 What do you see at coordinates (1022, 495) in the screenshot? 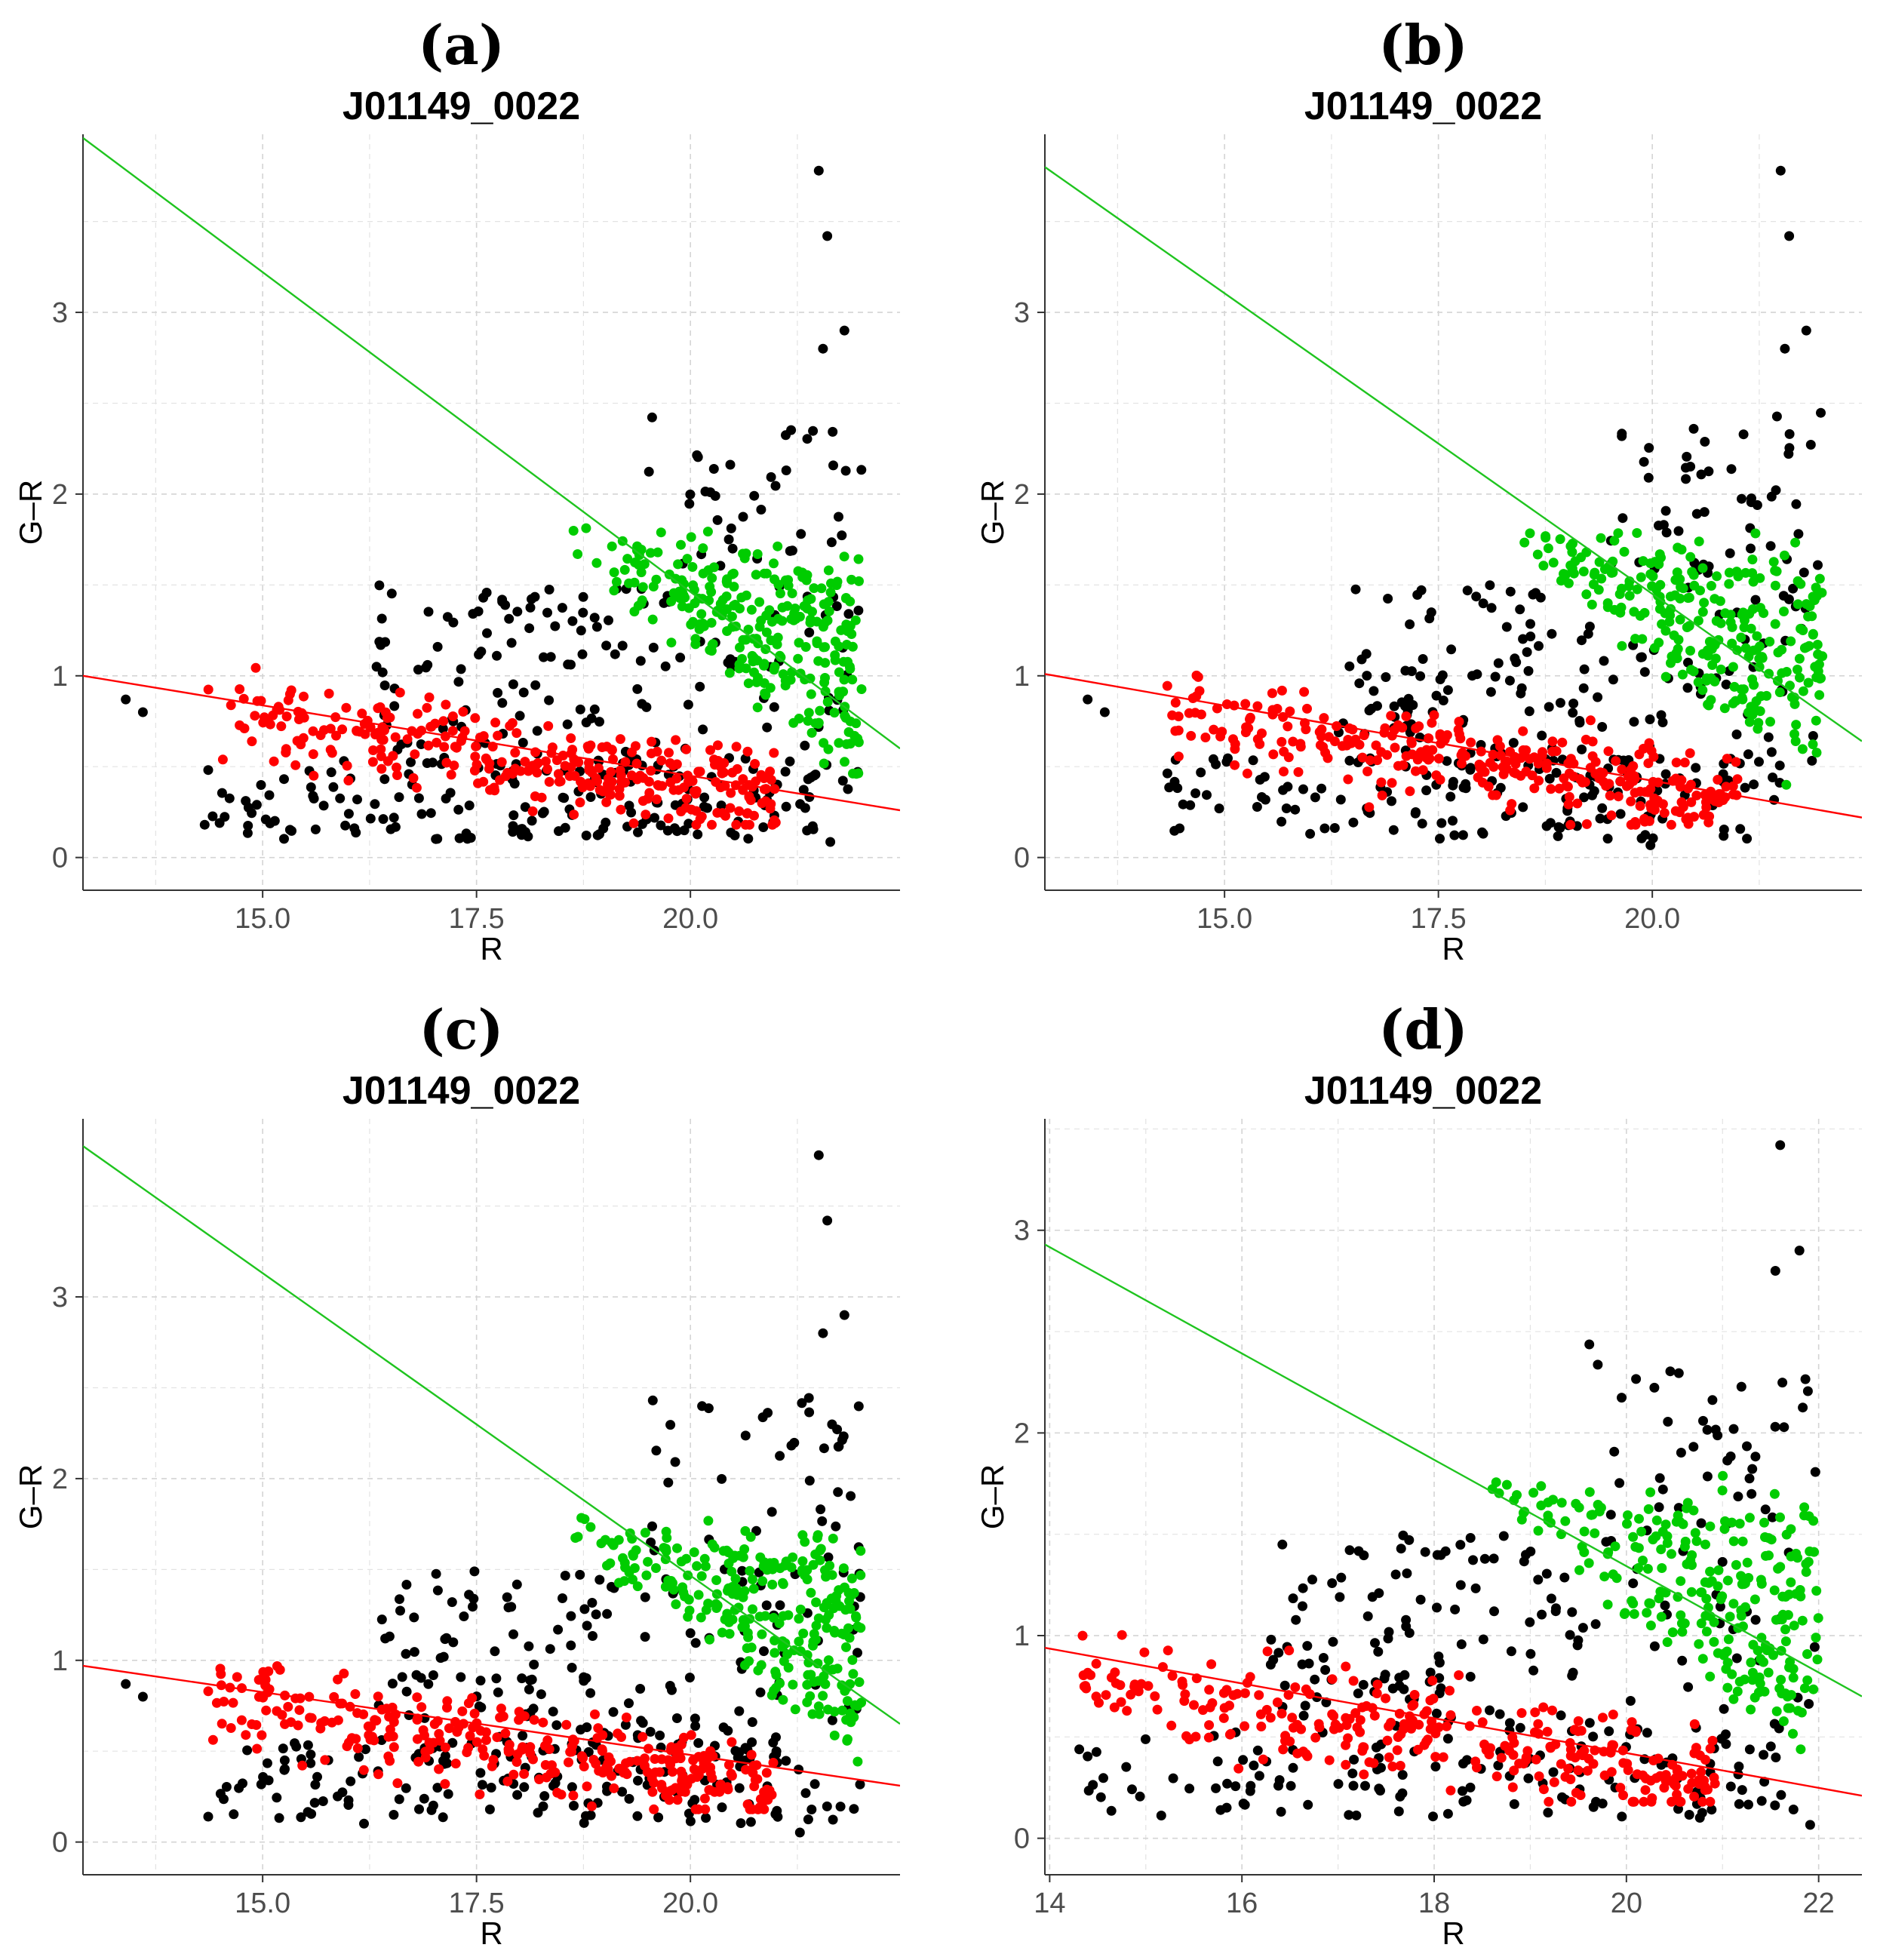
I see `y-tick-label: 2` at bounding box center [1022, 495].